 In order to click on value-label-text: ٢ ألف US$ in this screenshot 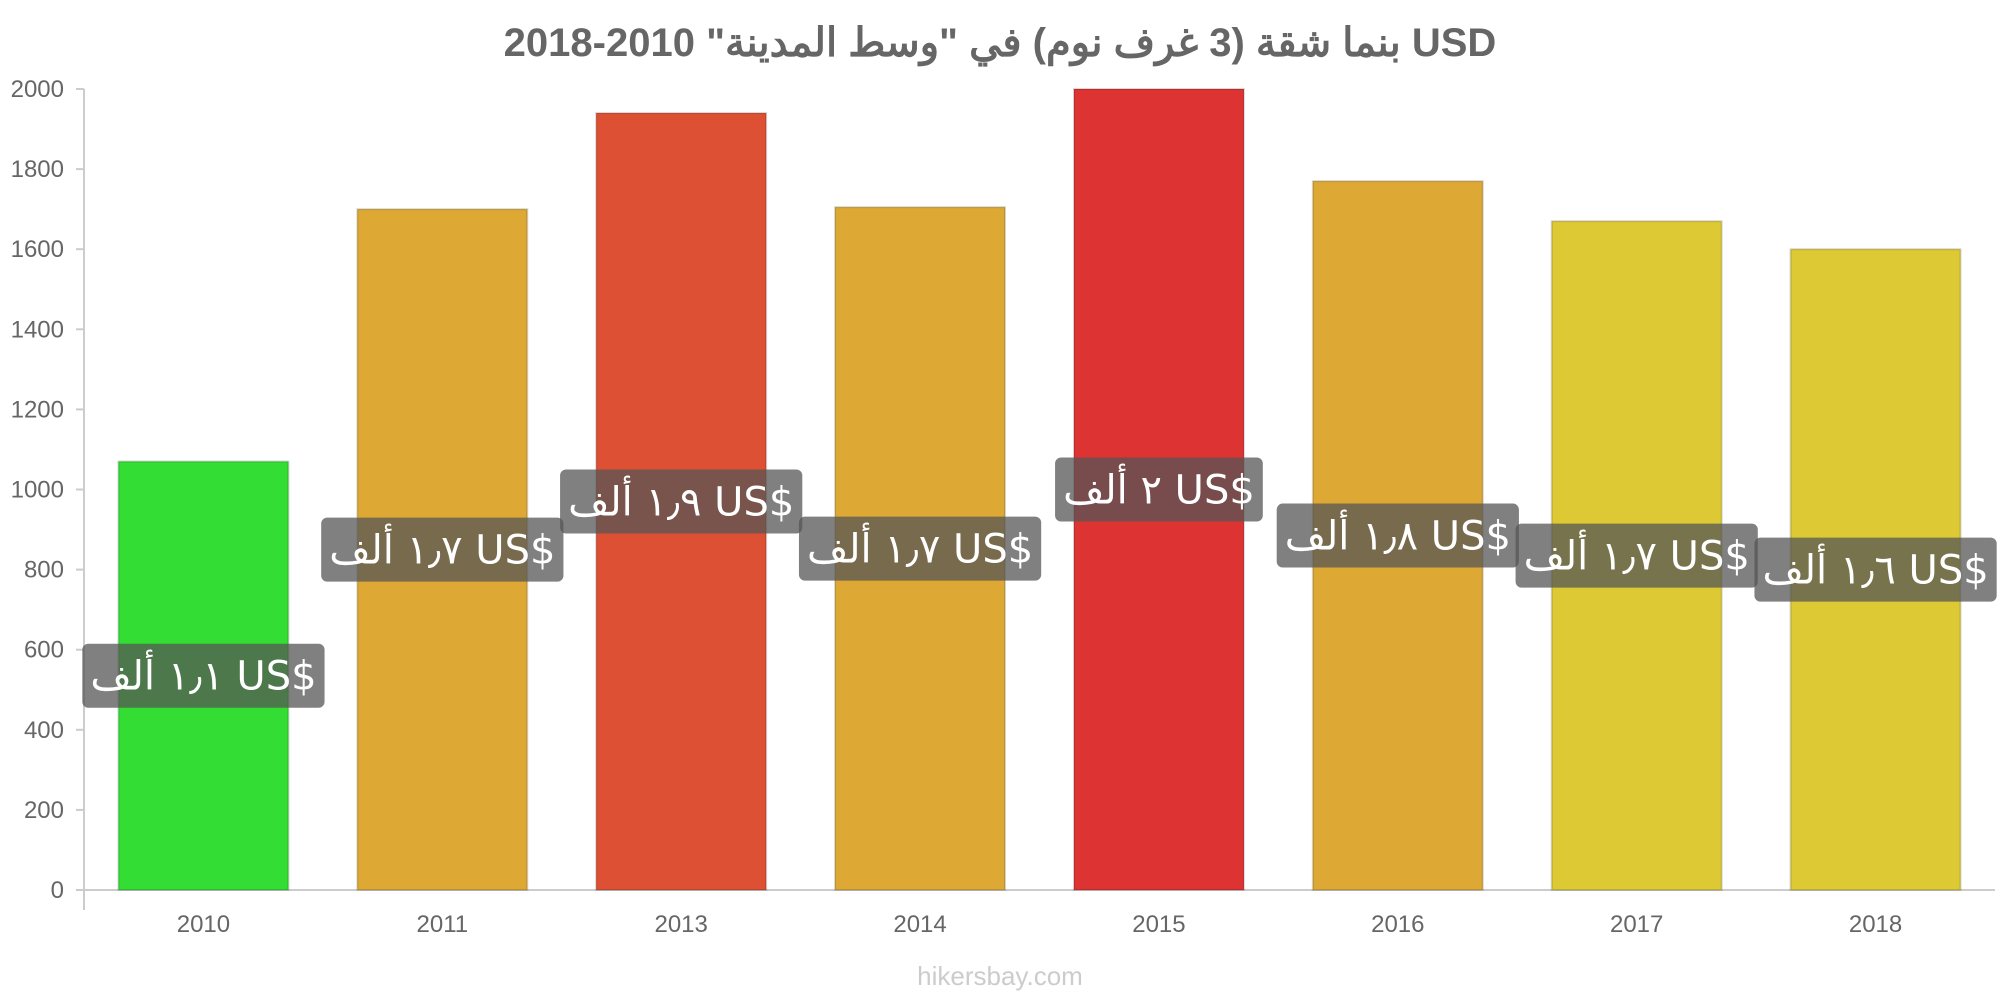, I will do `click(1159, 489)`.